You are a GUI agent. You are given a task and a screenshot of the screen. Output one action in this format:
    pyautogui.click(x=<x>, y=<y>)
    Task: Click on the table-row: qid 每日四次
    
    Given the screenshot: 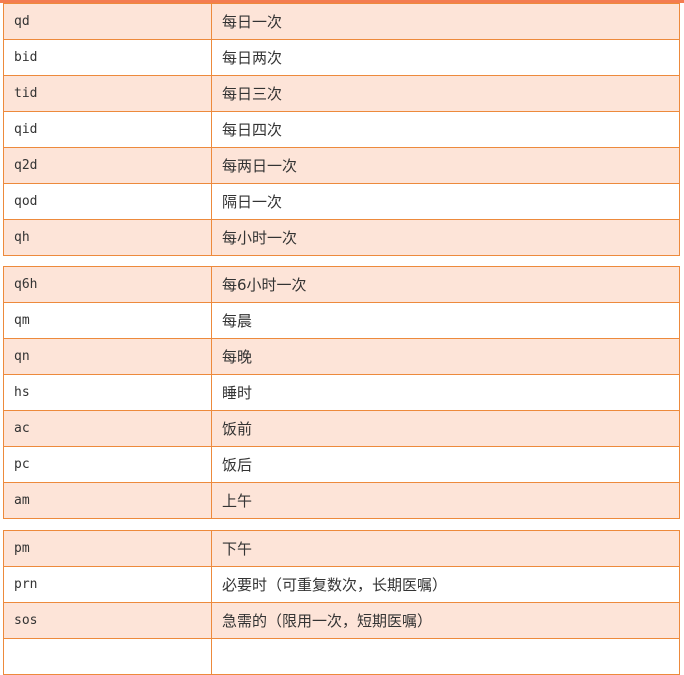 What is the action you would take?
    pyautogui.click(x=341, y=129)
    